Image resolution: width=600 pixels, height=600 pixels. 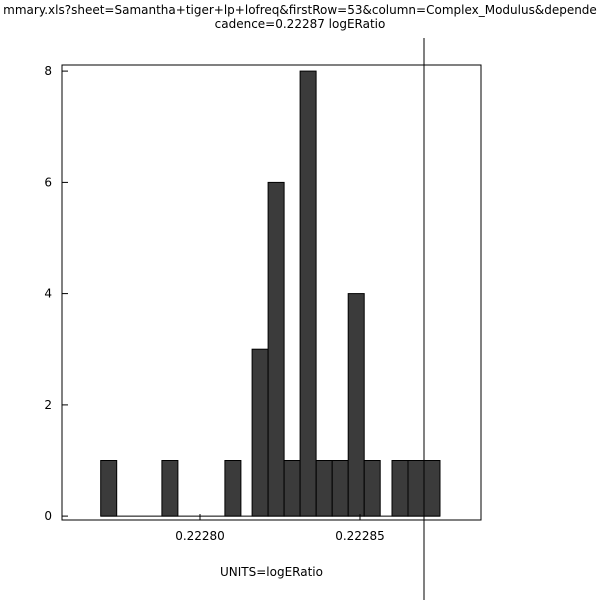 What do you see at coordinates (48, 516) in the screenshot?
I see `y-tick-label: 0` at bounding box center [48, 516].